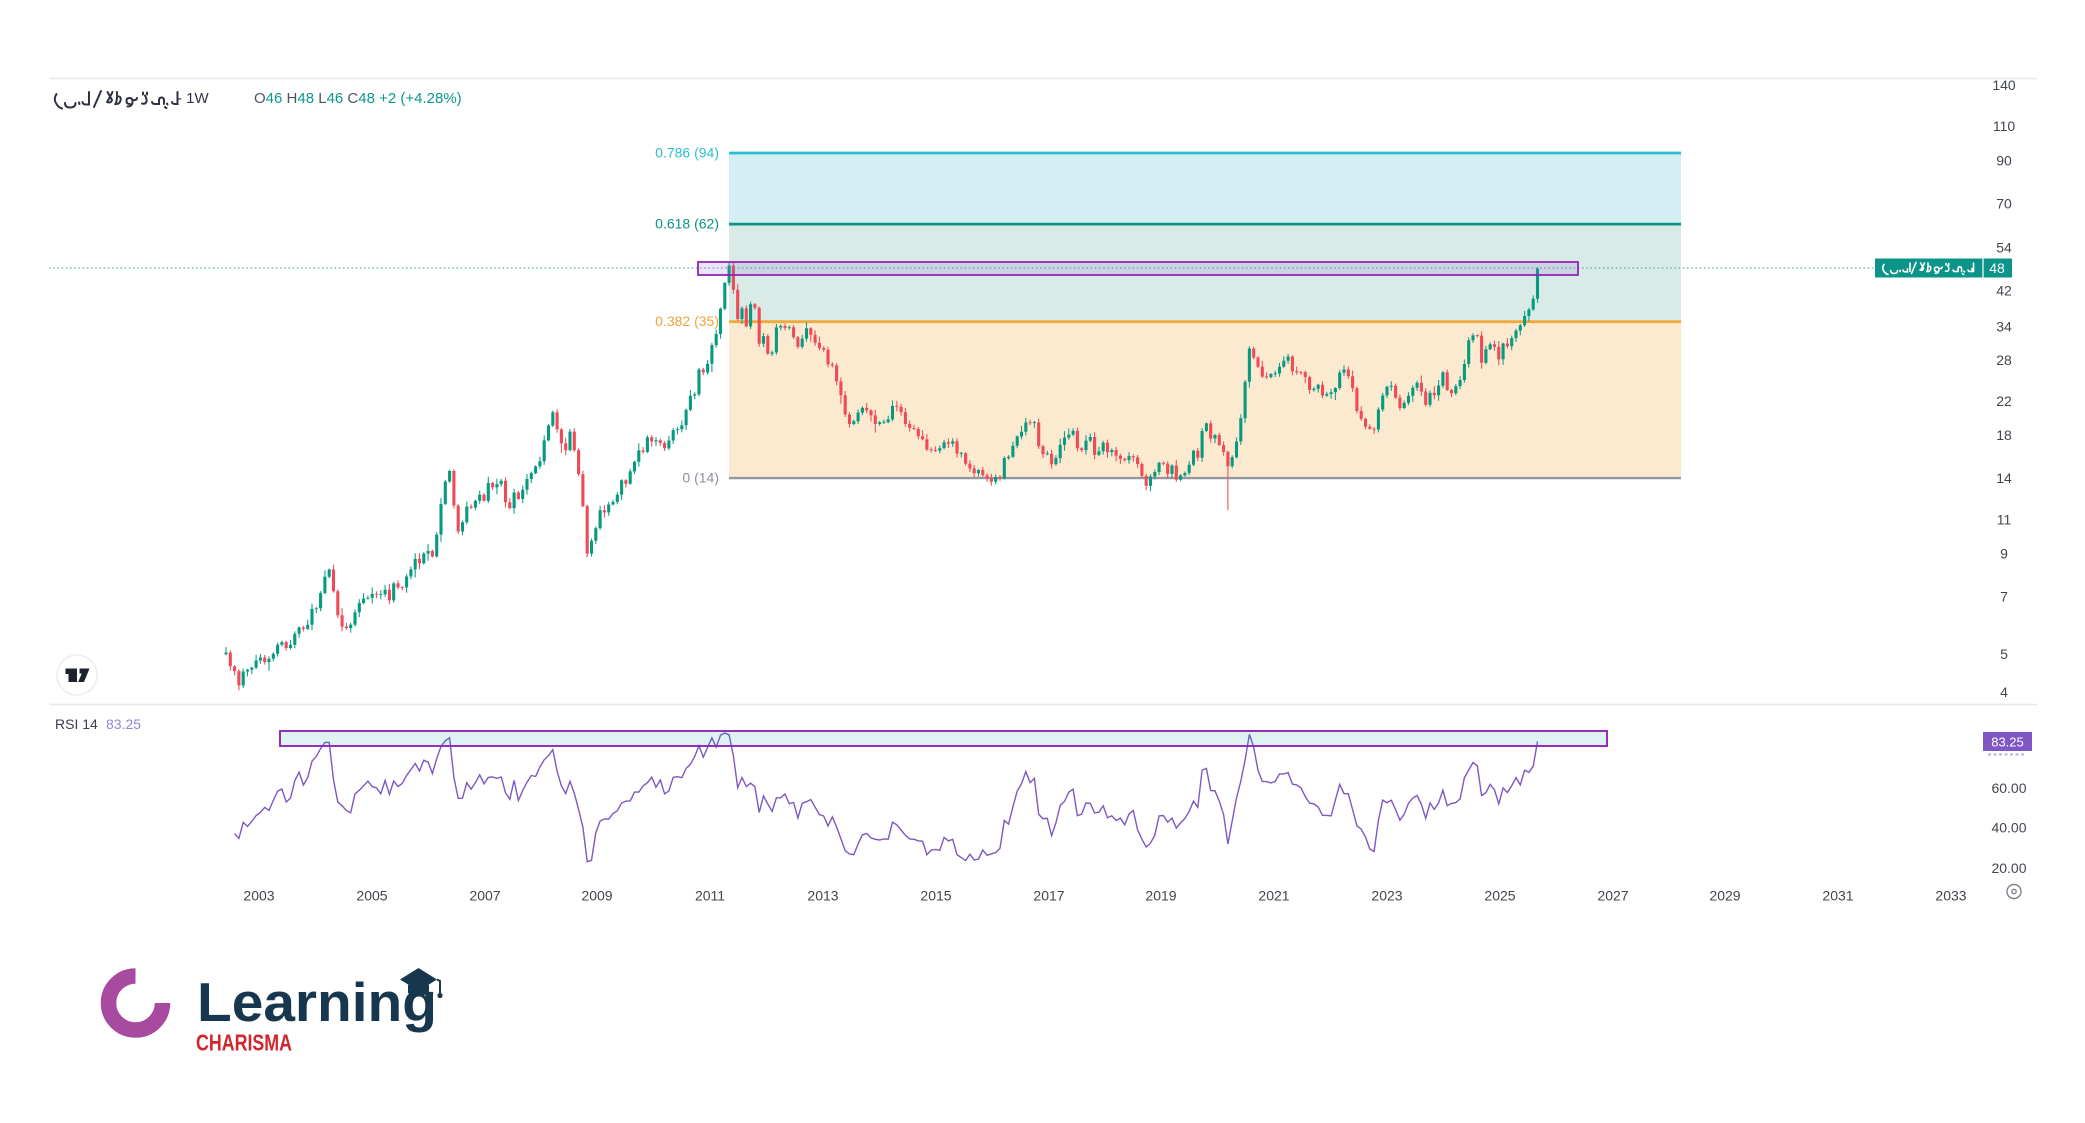  I want to click on svg-text: 2005, so click(371, 896).